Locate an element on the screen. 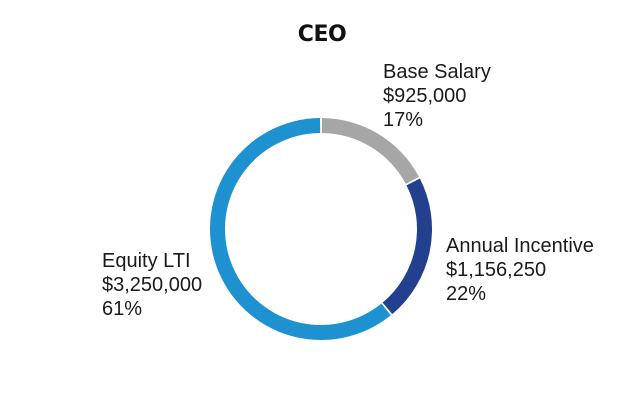  slice-label-equity-lti: Equity LTI $3,250,000 61% is located at coordinates (152, 285).